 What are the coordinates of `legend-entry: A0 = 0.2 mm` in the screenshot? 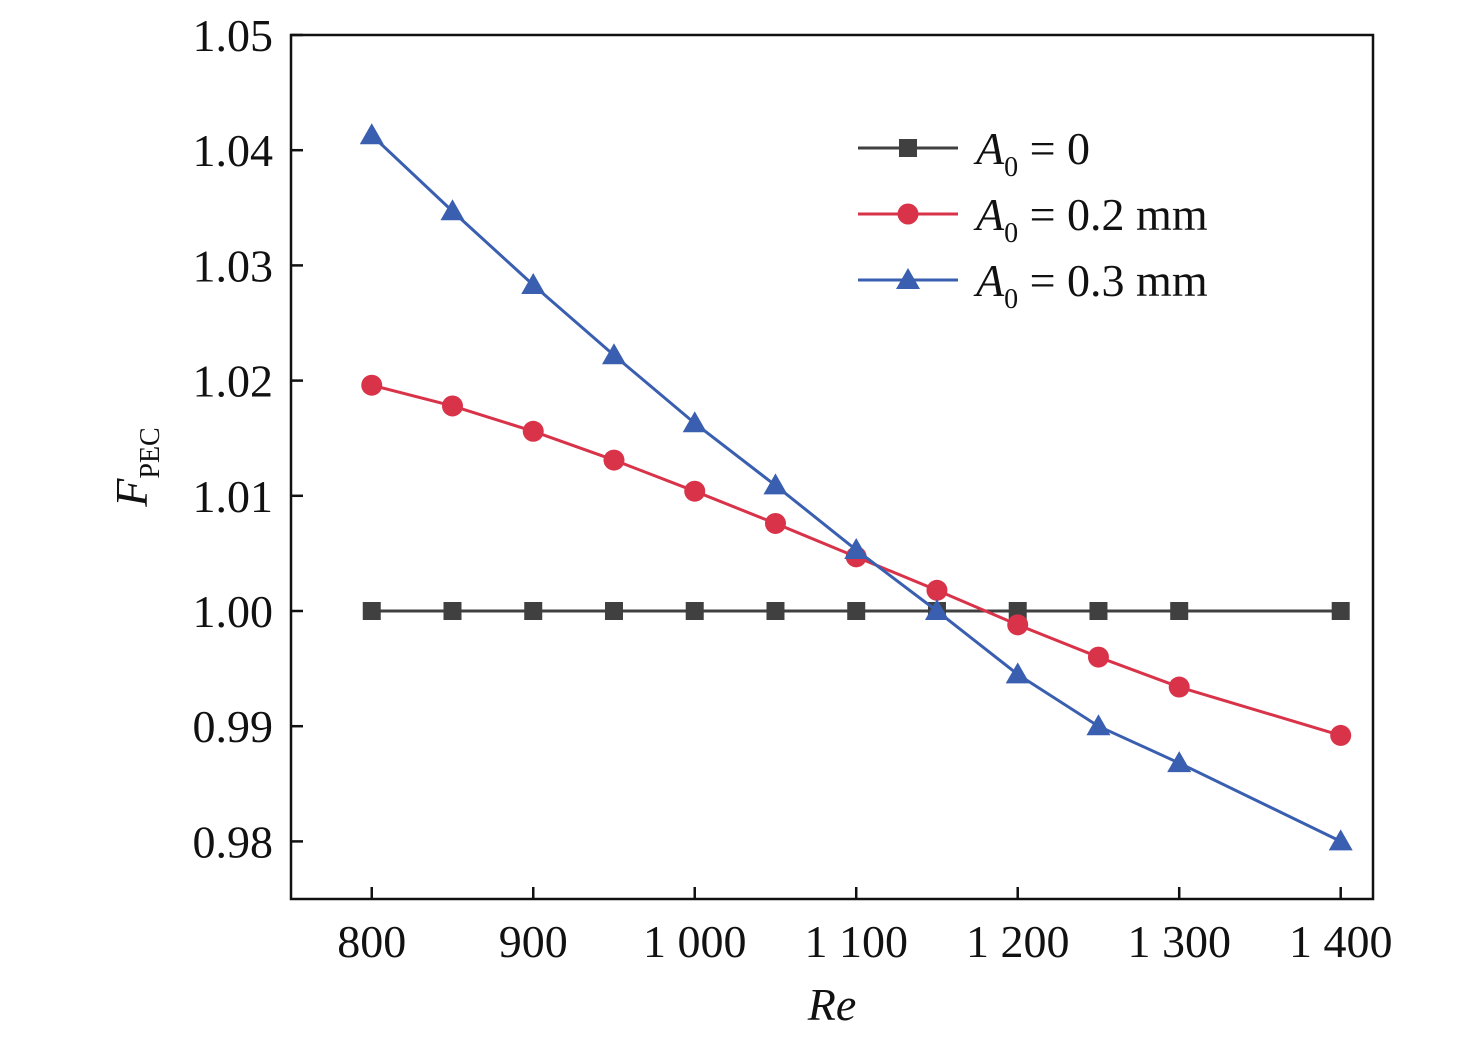 It's located at (1033, 219).